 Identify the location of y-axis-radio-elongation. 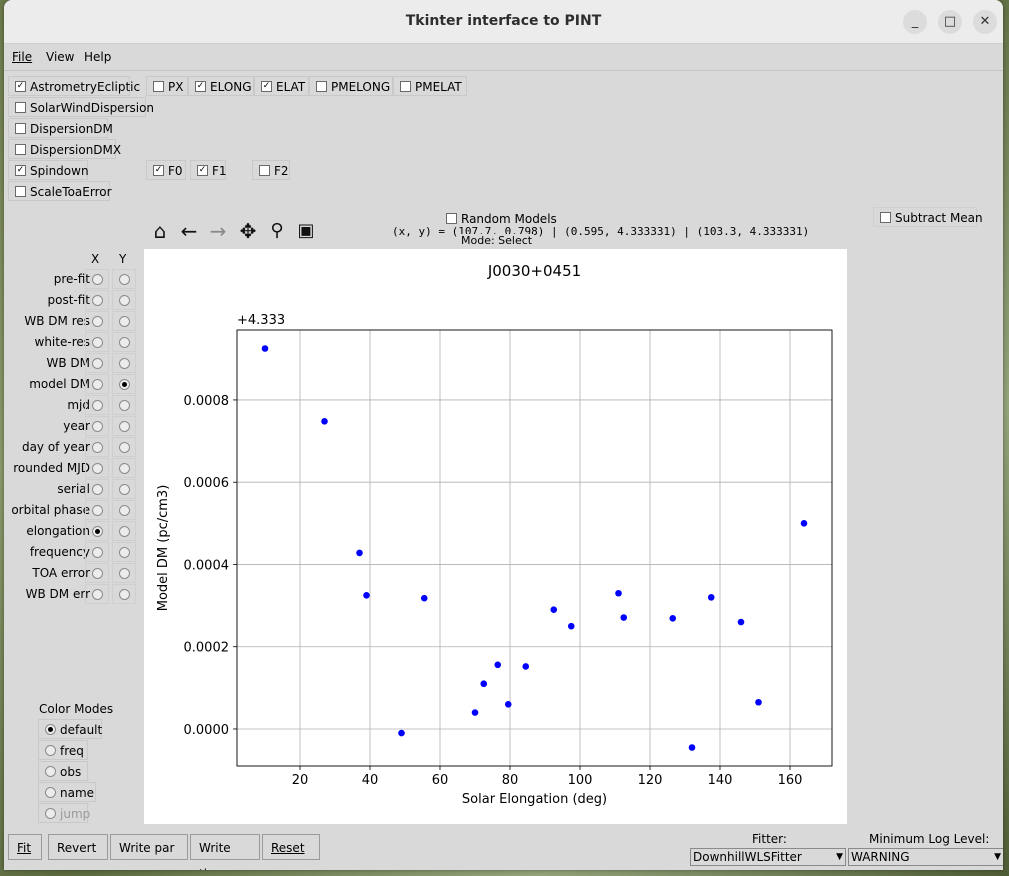
(124, 531).